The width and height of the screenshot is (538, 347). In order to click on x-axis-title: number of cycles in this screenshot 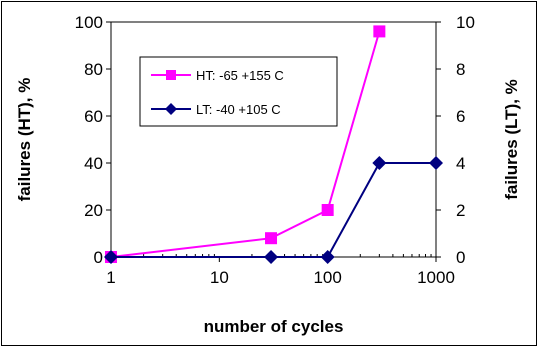, I will do `click(274, 326)`.